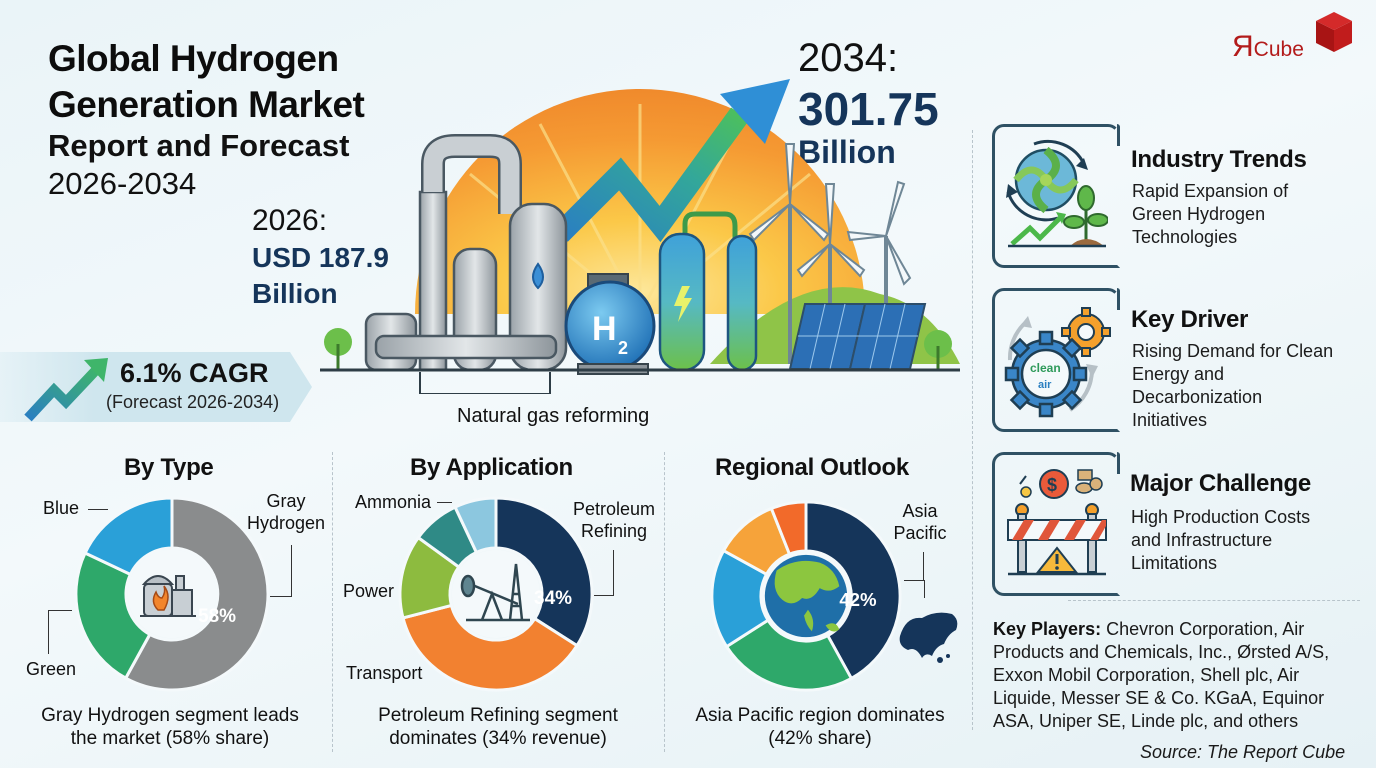 The width and height of the screenshot is (1376, 768). What do you see at coordinates (1233, 351) in the screenshot?
I see `desc-line: Rising Demand for Clean` at bounding box center [1233, 351].